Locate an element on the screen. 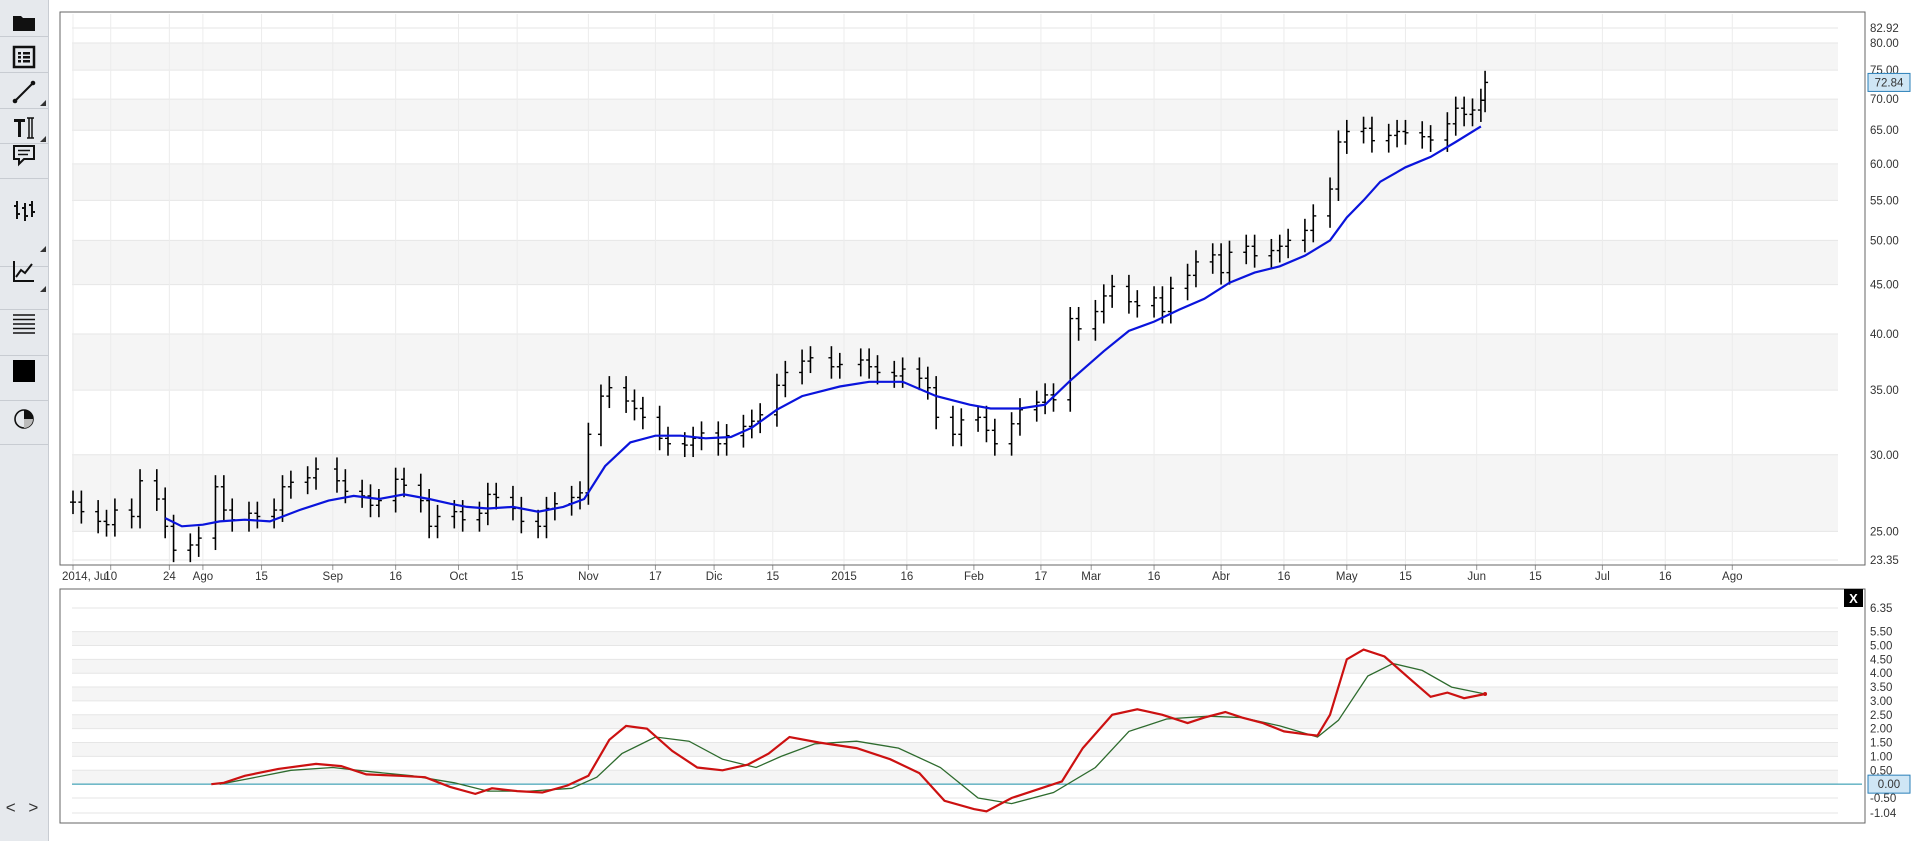 The width and height of the screenshot is (1916, 846). table-icon is located at coordinates (24, 57).